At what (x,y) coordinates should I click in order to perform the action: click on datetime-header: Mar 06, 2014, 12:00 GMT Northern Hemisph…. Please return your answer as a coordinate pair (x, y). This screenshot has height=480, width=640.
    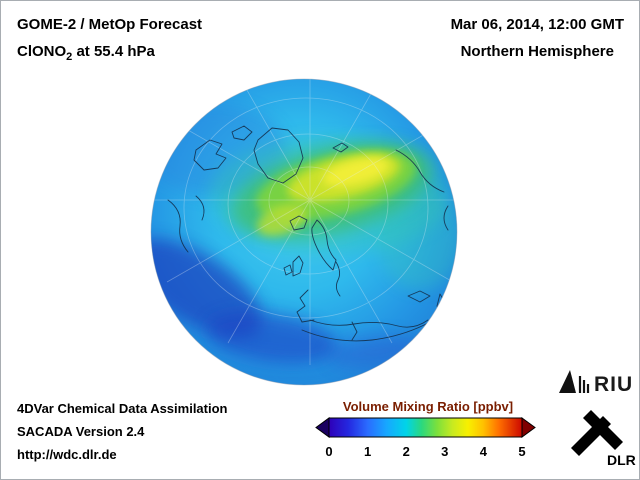
    Looking at the image, I should click on (537, 38).